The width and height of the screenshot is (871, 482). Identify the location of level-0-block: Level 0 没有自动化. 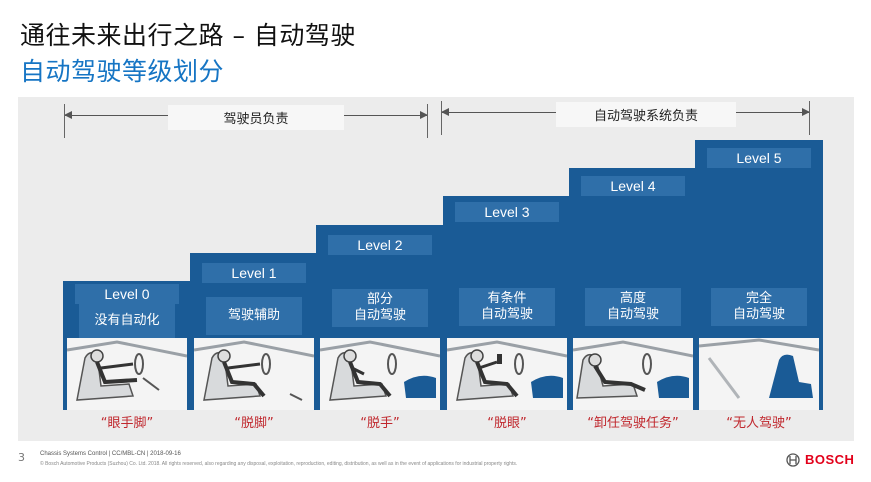
(127, 345).